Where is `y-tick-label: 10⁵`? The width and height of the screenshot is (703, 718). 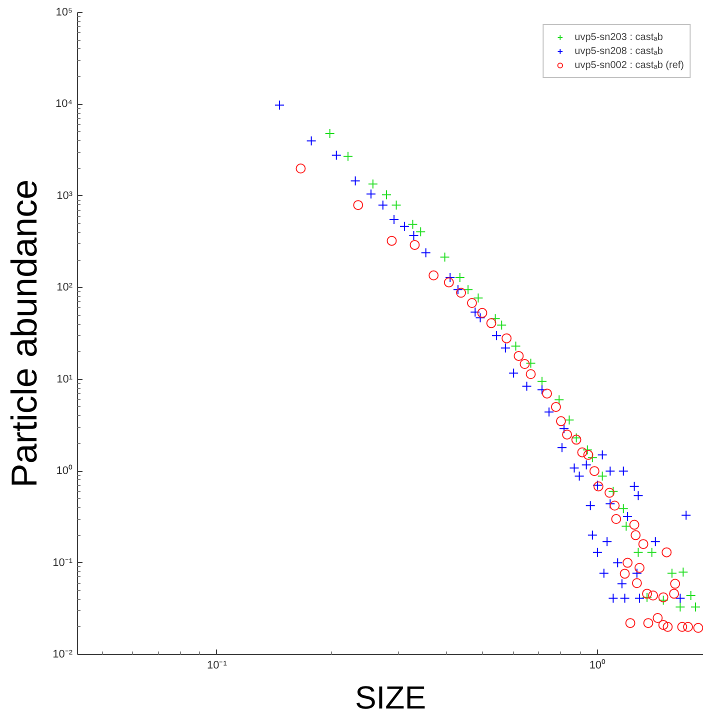 y-tick-label: 10⁵ is located at coordinates (64, 12).